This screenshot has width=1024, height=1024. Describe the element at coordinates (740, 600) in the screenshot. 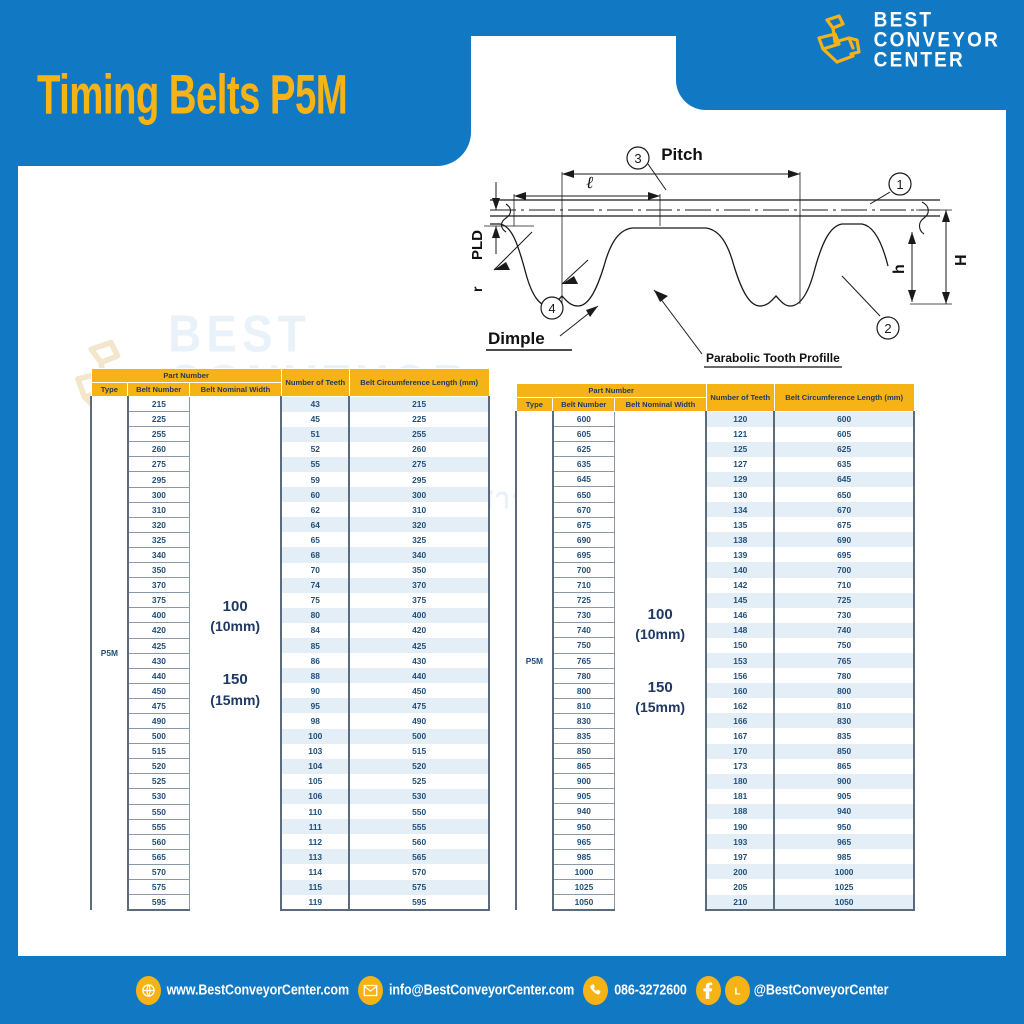

I see `cell-number-of-teeth: 145` at that location.